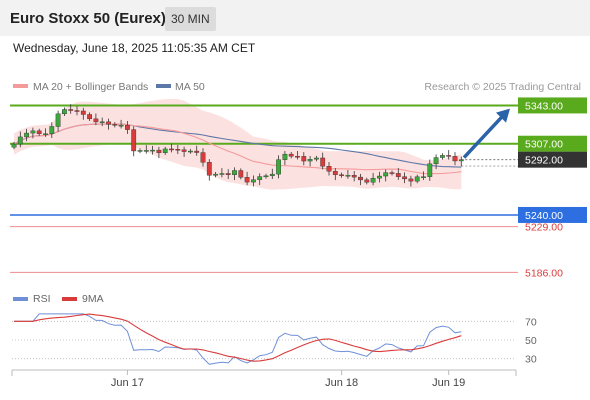 This screenshot has width=590, height=400. I want to click on projection-arrow, so click(484, 136).